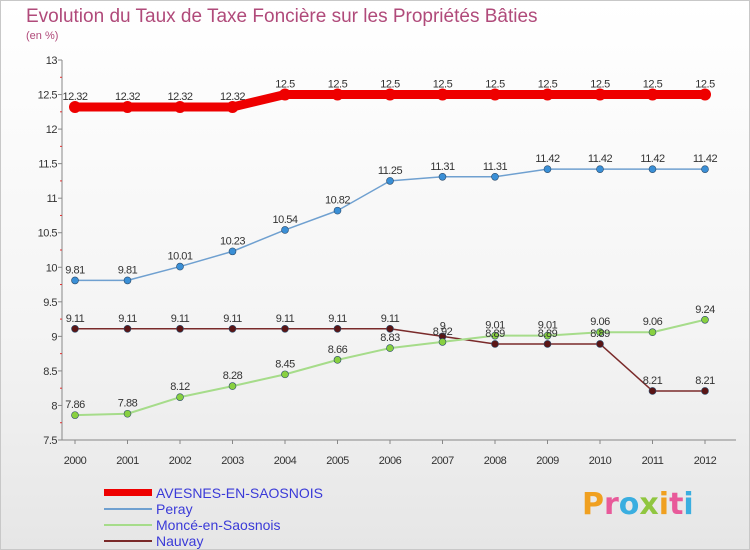 The width and height of the screenshot is (750, 550). What do you see at coordinates (52, 130) in the screenshot?
I see `y-tick-label: 12` at bounding box center [52, 130].